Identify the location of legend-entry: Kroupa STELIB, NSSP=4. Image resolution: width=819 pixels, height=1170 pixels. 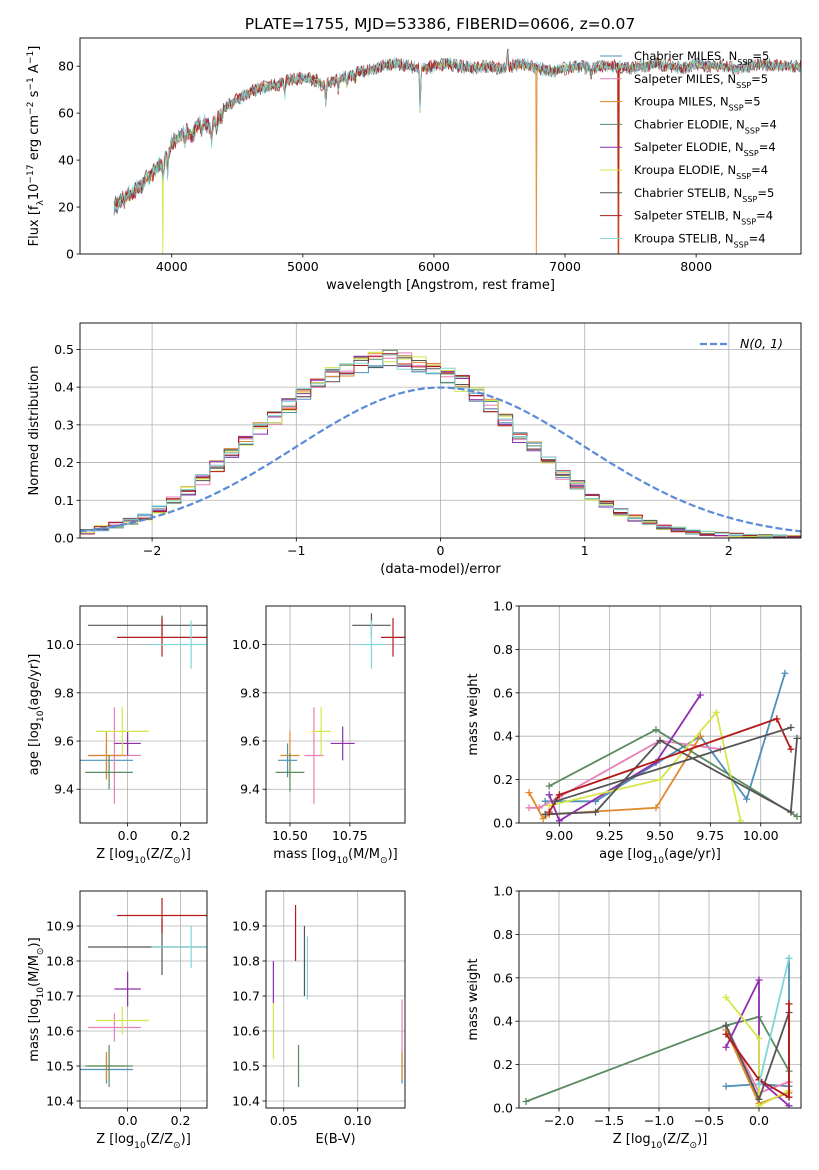
(700, 240).